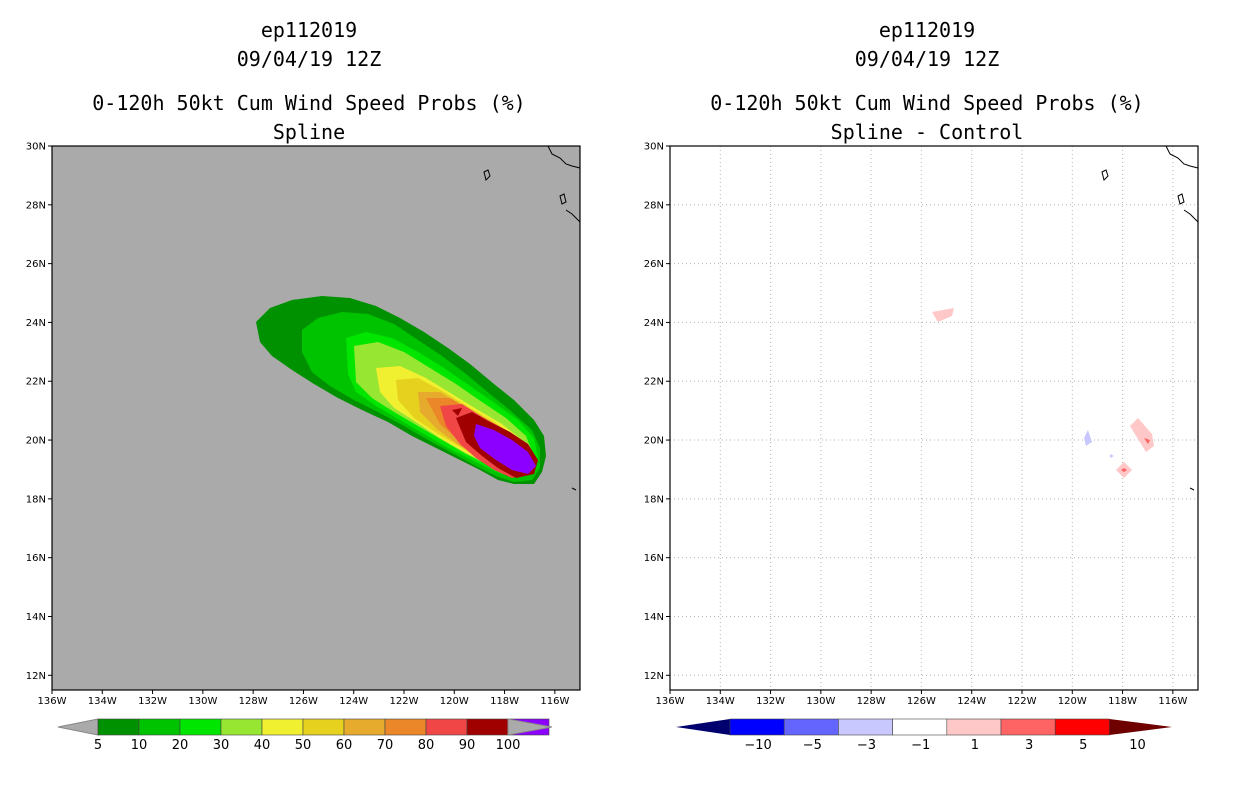  Describe the element at coordinates (78, 727) in the screenshot. I see `colorbar-under` at that location.